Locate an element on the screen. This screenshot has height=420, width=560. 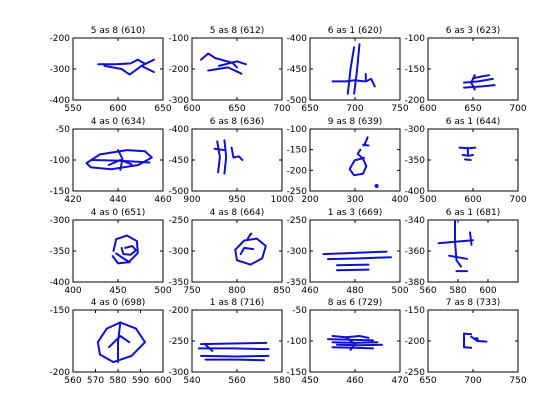
subplot: 5 as 8 (612) 600 650 700 -300 -200 -100 is located at coordinates (230, 70).